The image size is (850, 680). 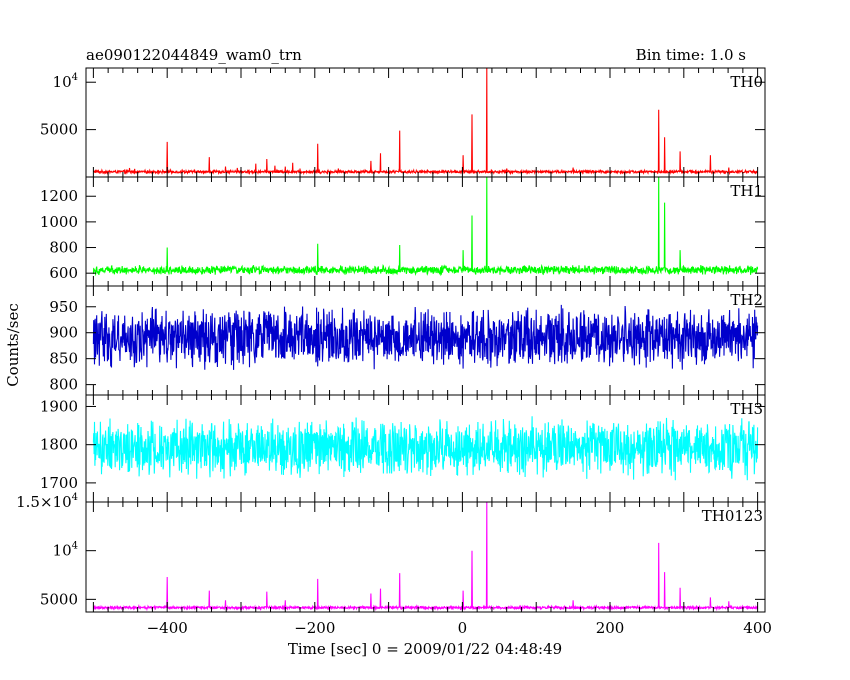 What do you see at coordinates (59, 196) in the screenshot?
I see `y-tick-label: 1200` at bounding box center [59, 196].